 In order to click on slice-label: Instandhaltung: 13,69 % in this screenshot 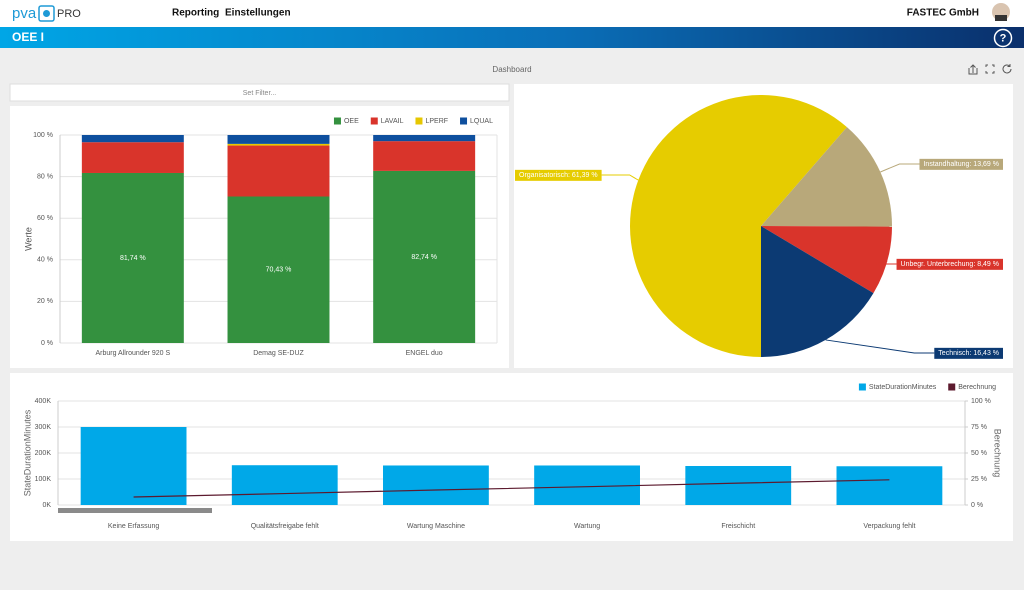, I will do `click(961, 164)`.